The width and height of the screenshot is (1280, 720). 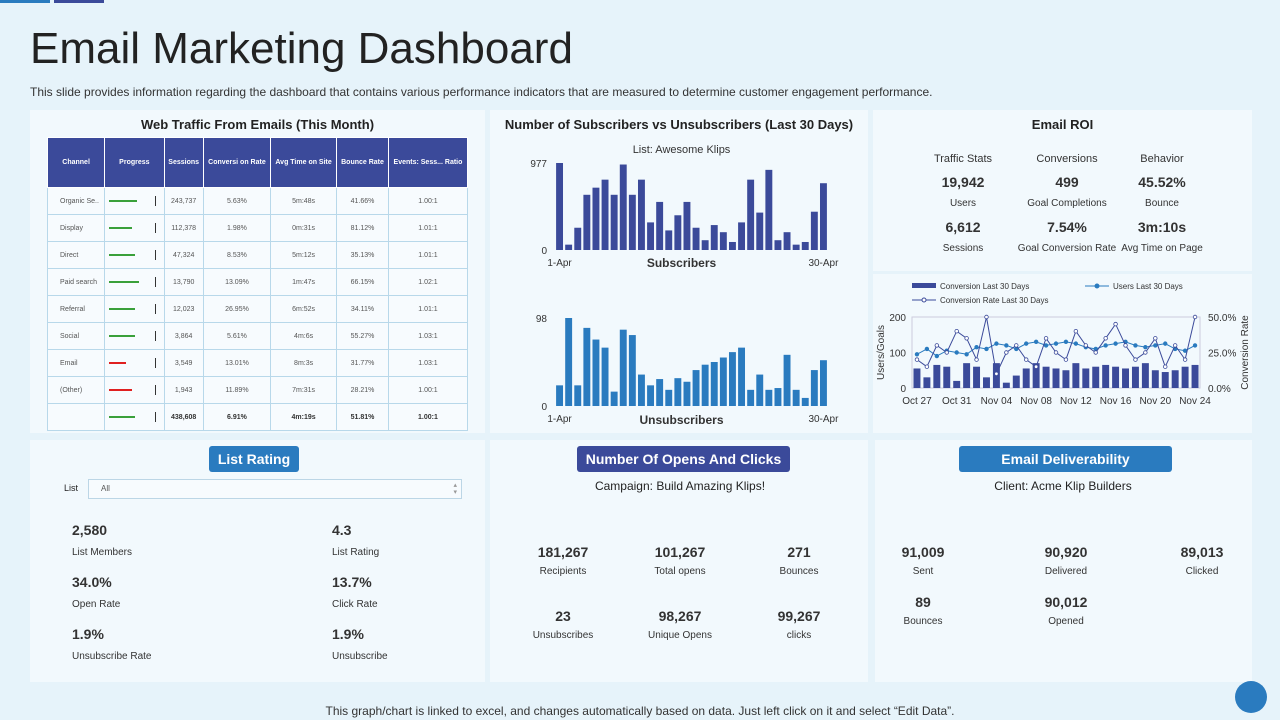 I want to click on table-cell: 26.95%, so click(x=237, y=309).